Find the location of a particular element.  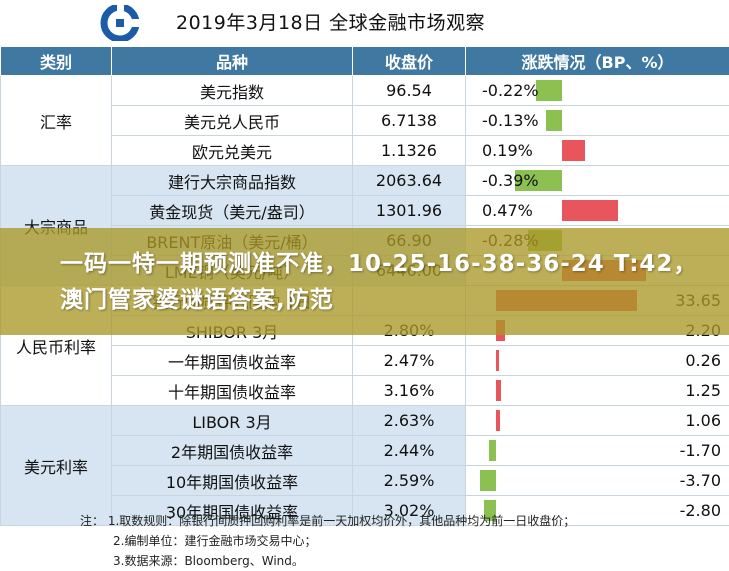

change-value-label: 0.19% is located at coordinates (507, 150).